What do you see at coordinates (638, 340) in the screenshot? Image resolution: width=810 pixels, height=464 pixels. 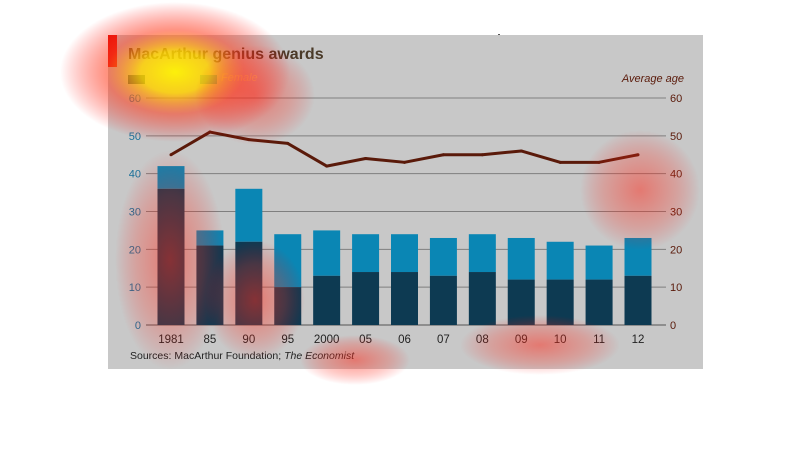 I see `x-tick-label: 12` at bounding box center [638, 340].